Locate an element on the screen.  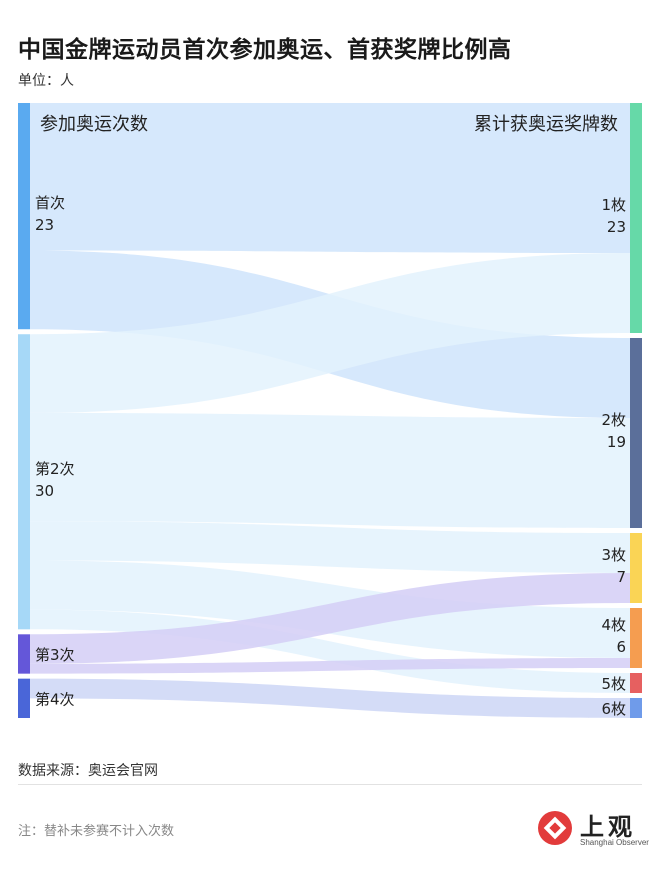
left-node-value: 23 is located at coordinates (44, 225).